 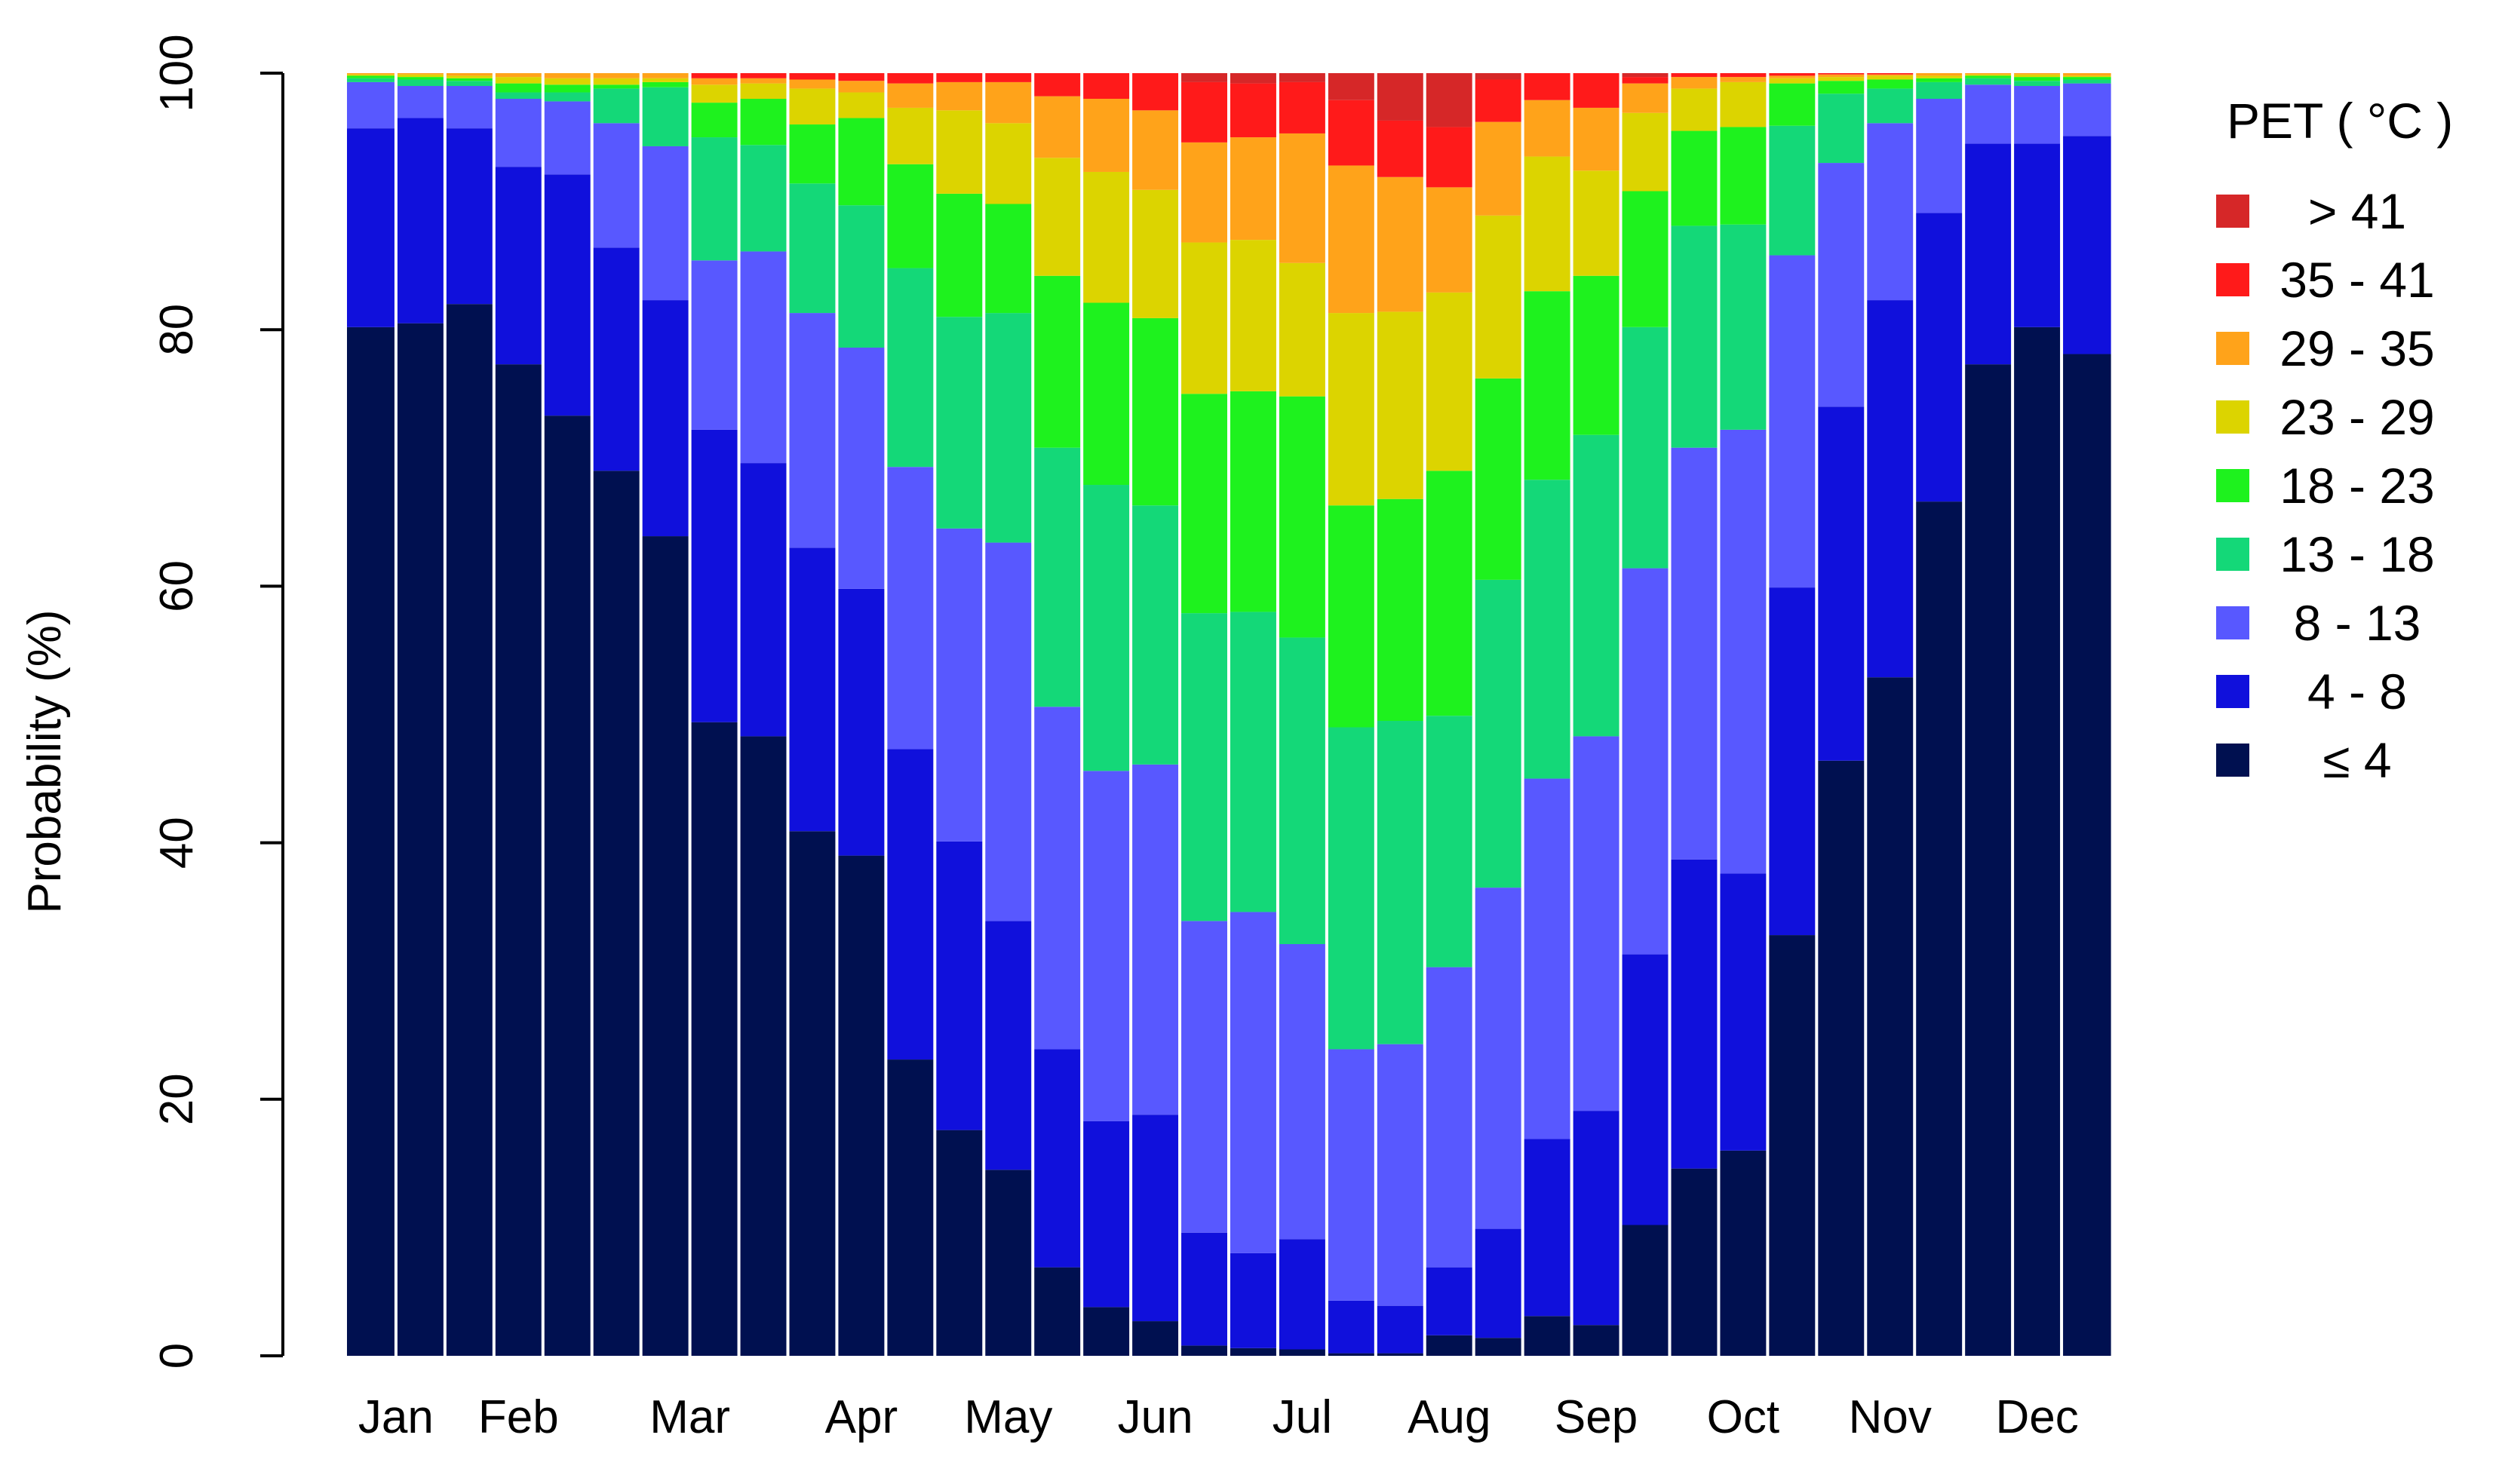 I want to click on legend-label: ≤ 4, so click(x=2357, y=760).